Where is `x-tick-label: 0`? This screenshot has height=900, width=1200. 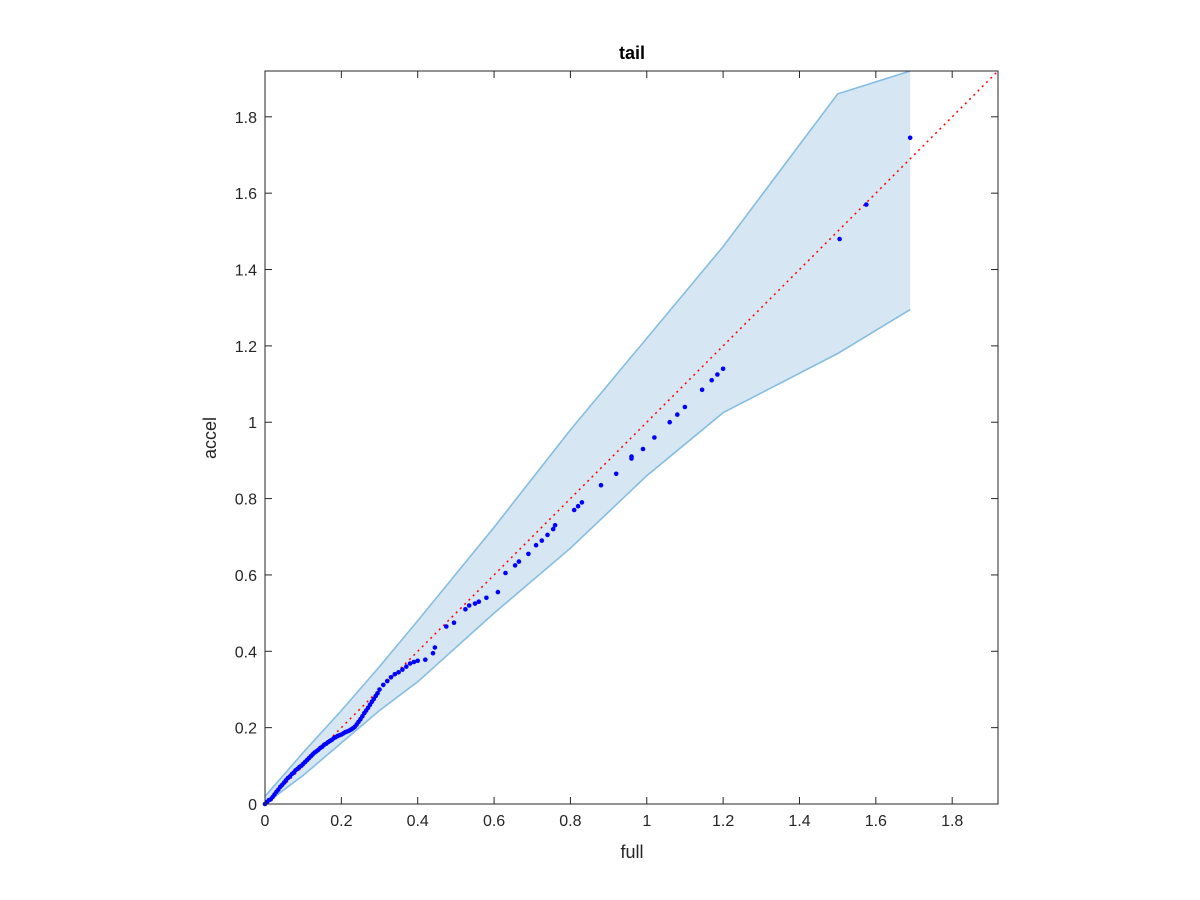
x-tick-label: 0 is located at coordinates (265, 821).